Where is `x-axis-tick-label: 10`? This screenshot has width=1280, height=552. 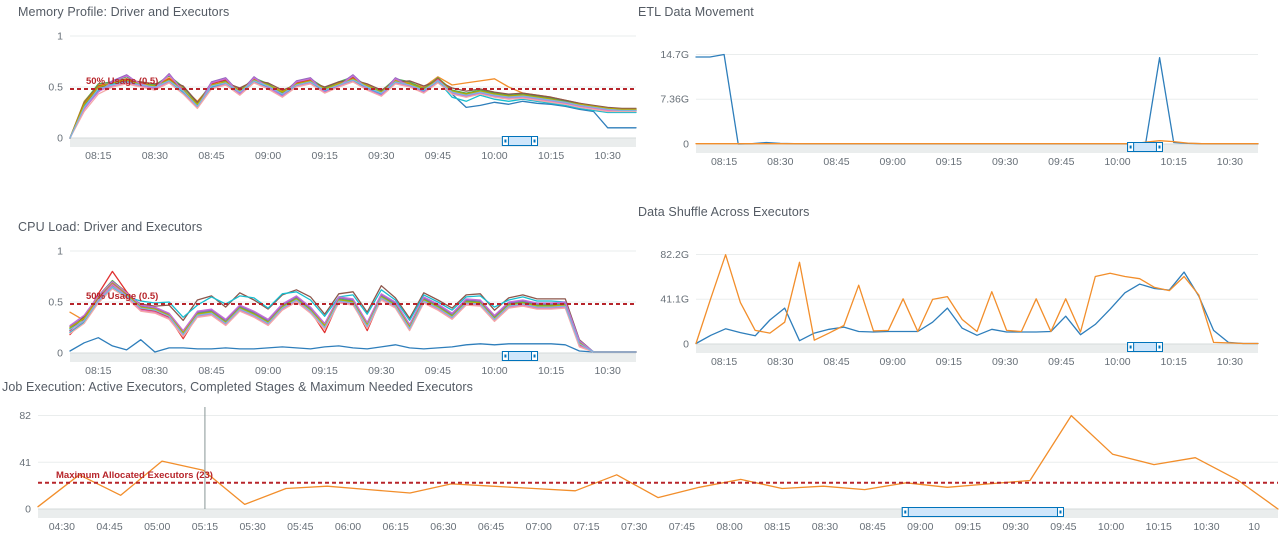 x-axis-tick-label: 10 is located at coordinates (1254, 527).